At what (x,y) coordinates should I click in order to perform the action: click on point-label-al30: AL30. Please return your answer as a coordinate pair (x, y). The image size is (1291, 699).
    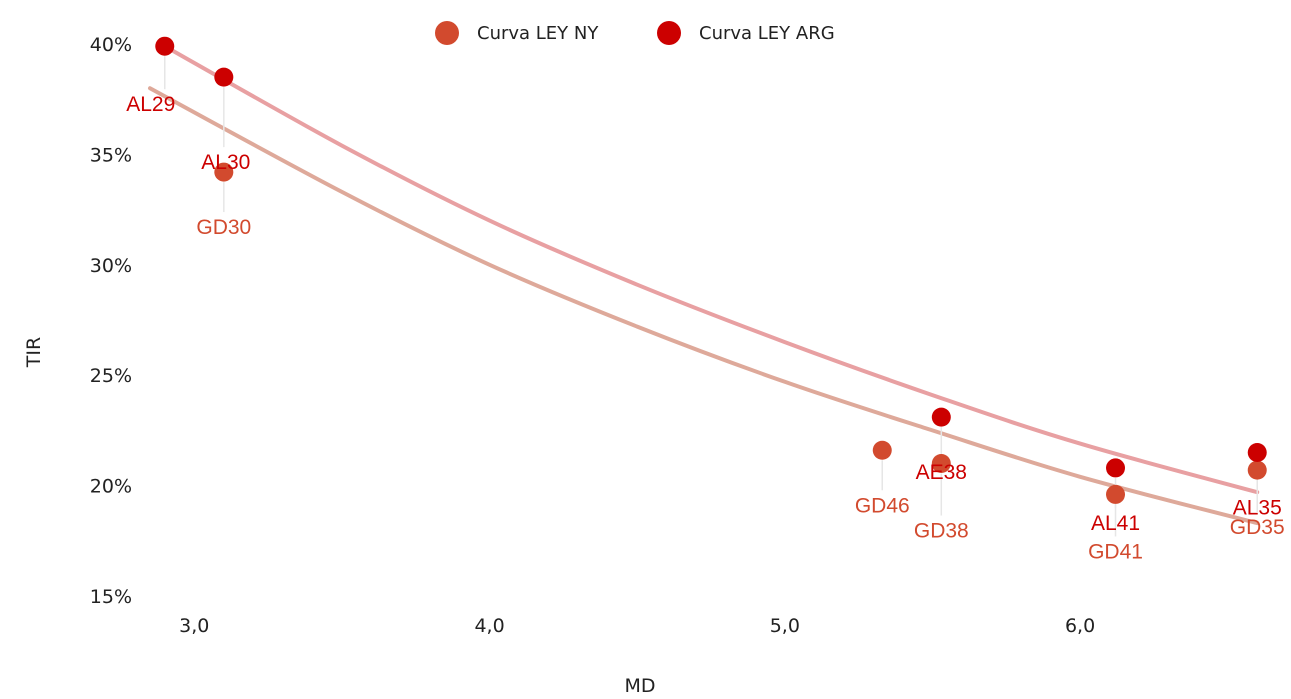
    Looking at the image, I should click on (225, 162).